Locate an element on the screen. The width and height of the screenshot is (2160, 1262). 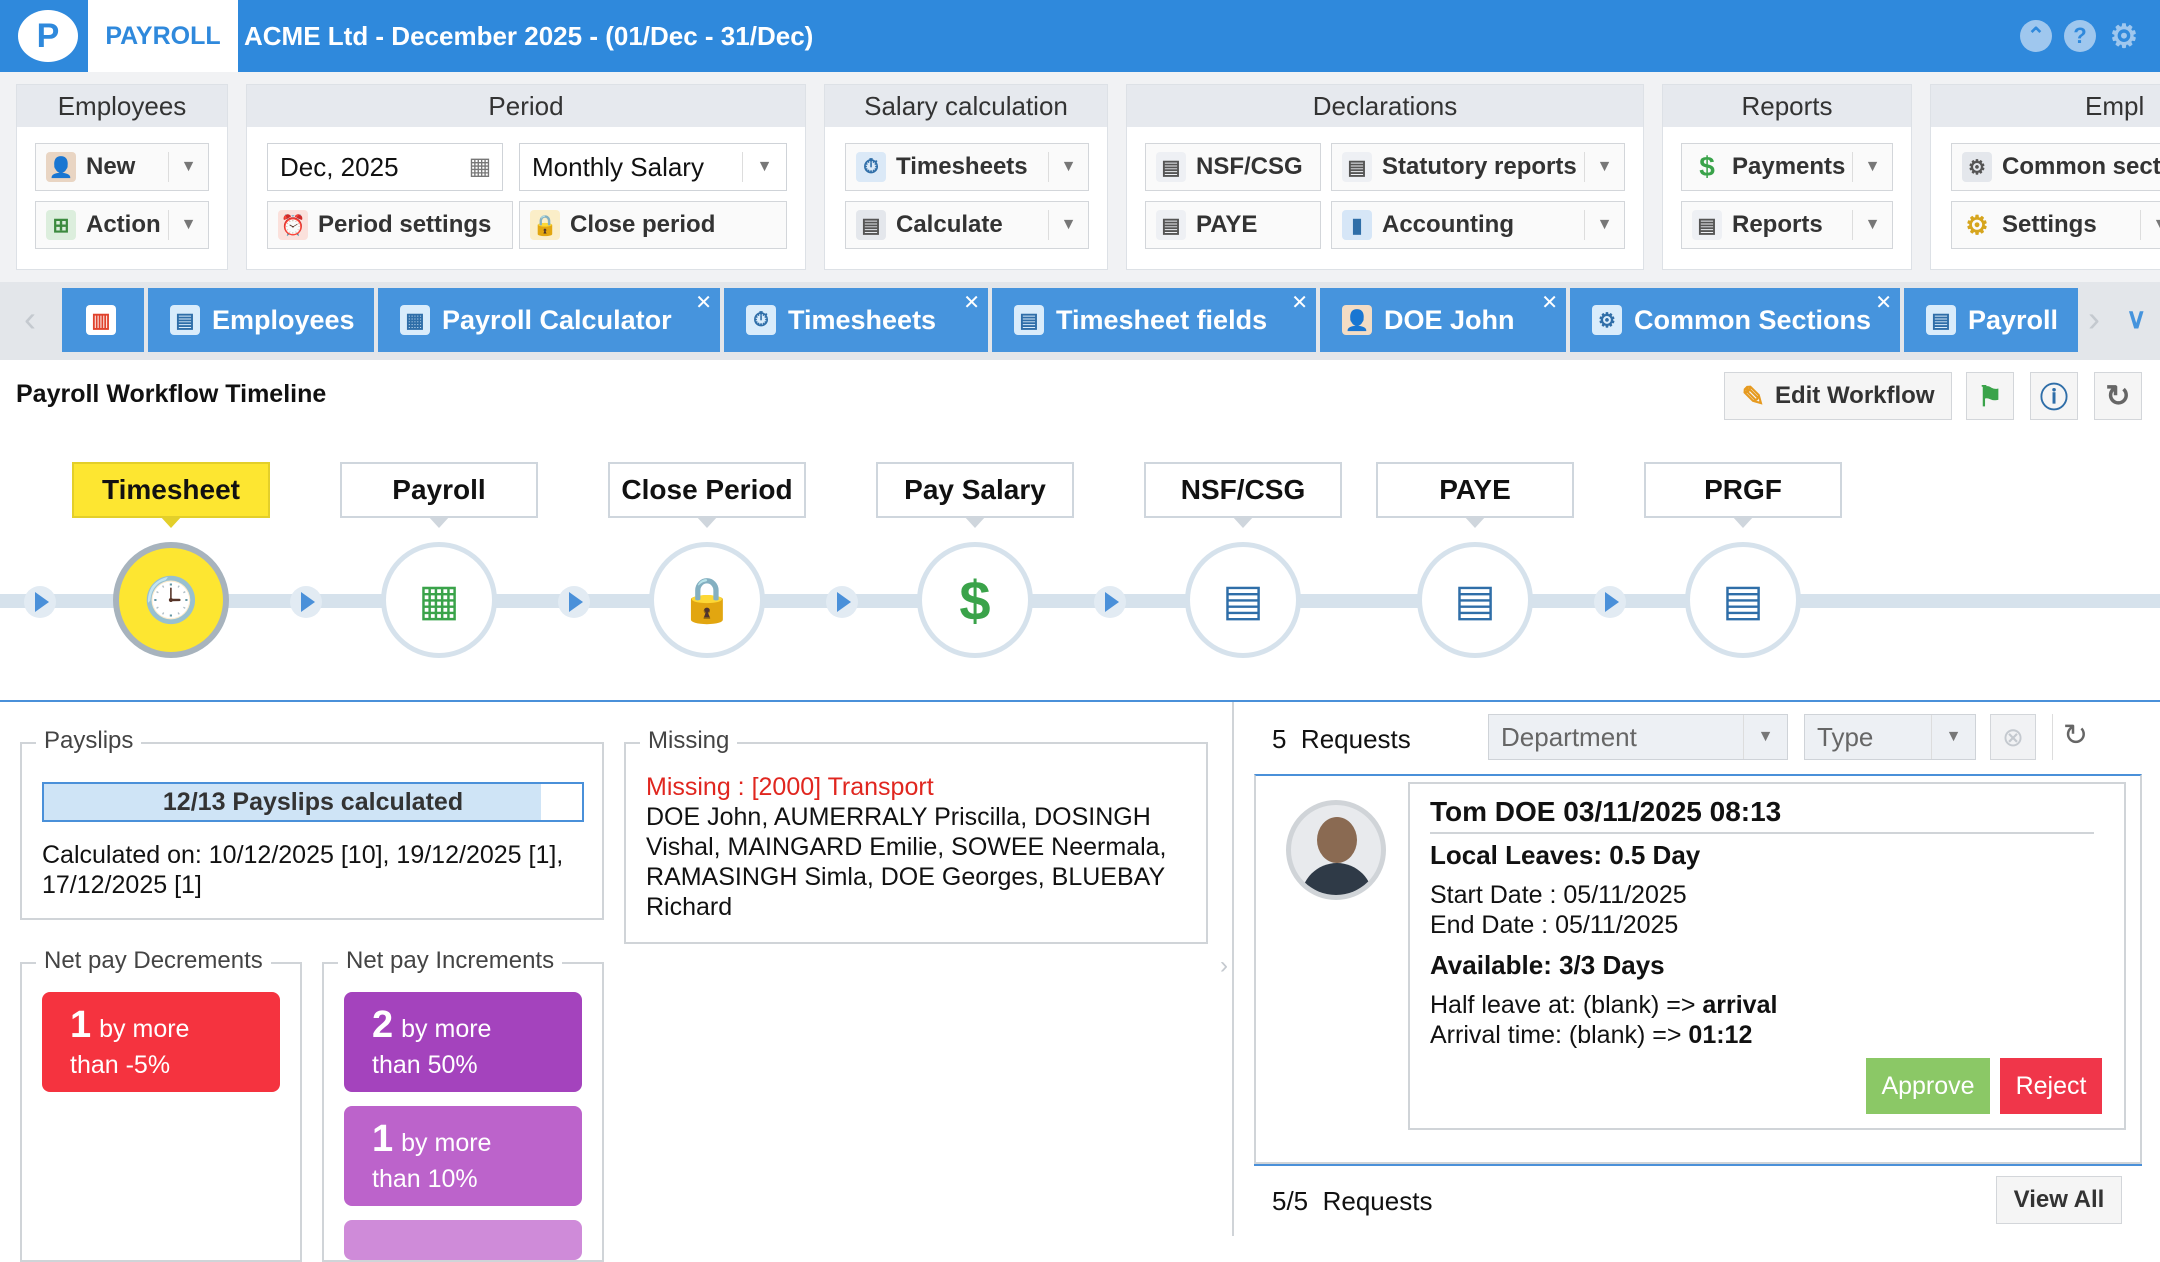
bar-chart-icon: ▥ is located at coordinates (101, 320).